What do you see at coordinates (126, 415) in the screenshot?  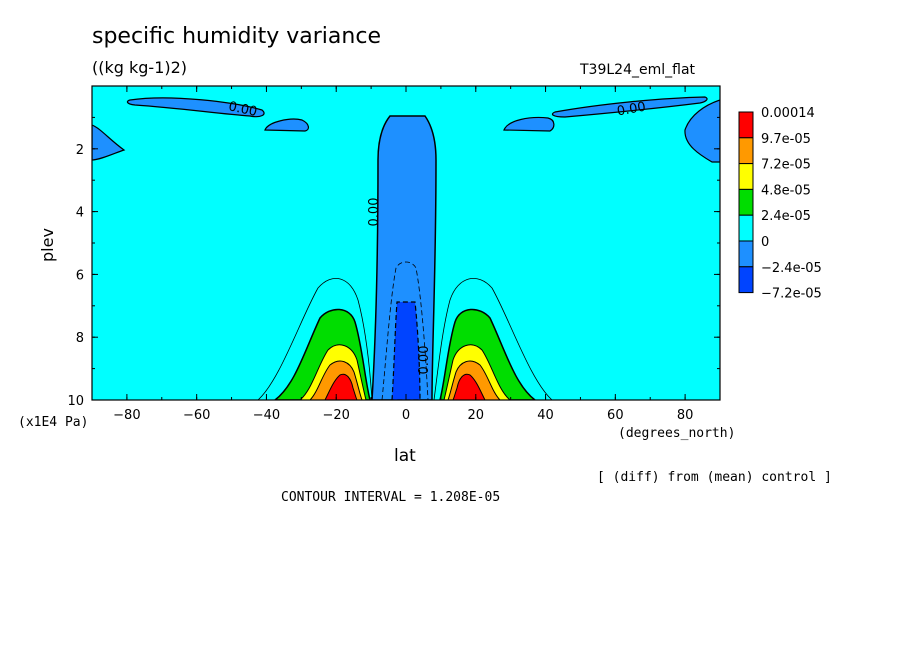 I see `x-tick-label: −80` at bounding box center [126, 415].